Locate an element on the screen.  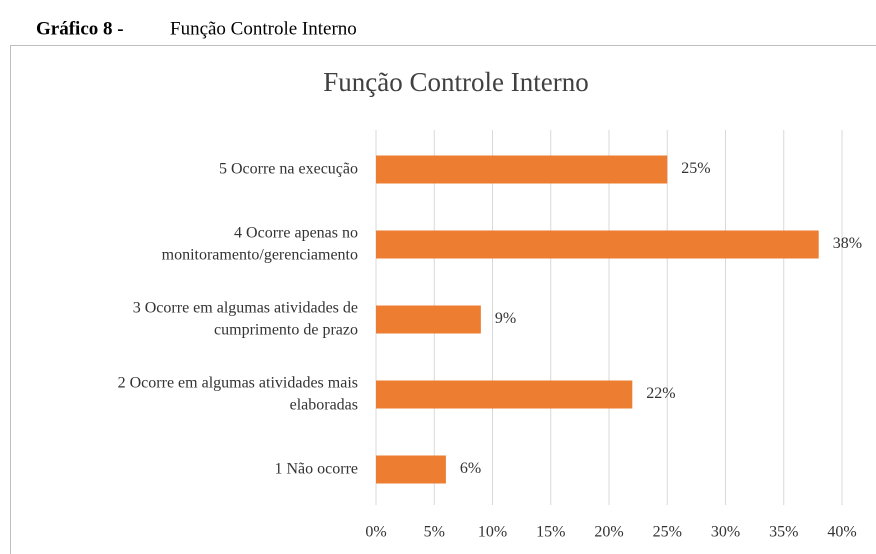
caption-text: Função Controle Interno is located at coordinates (263, 28).